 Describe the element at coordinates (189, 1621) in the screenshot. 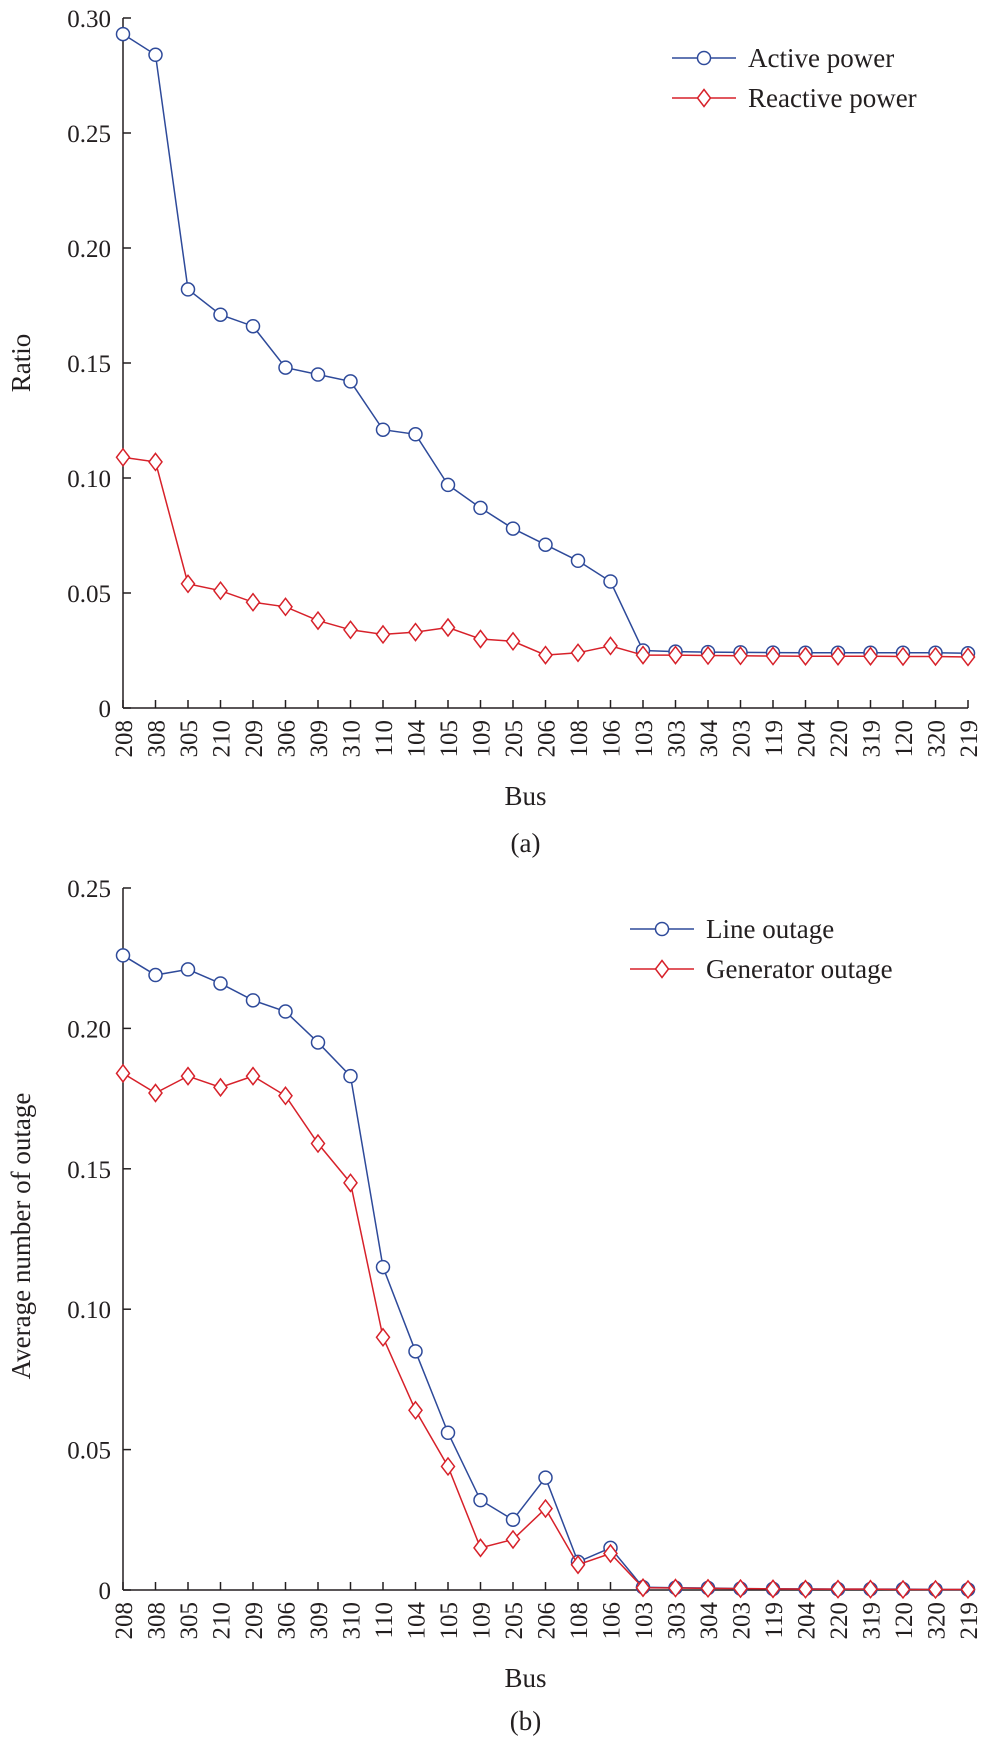

I see `x-tick-label: 305` at that location.